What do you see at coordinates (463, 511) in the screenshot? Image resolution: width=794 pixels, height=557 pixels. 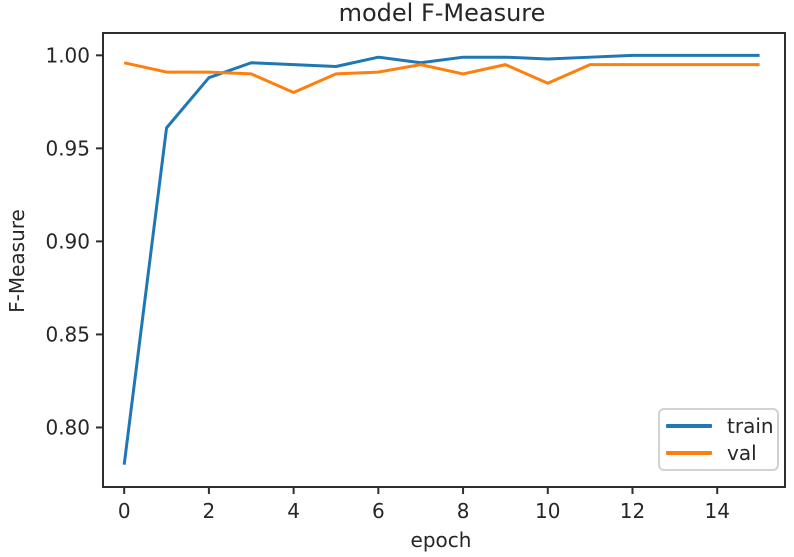 I see `x-tick-label: 8` at bounding box center [463, 511].